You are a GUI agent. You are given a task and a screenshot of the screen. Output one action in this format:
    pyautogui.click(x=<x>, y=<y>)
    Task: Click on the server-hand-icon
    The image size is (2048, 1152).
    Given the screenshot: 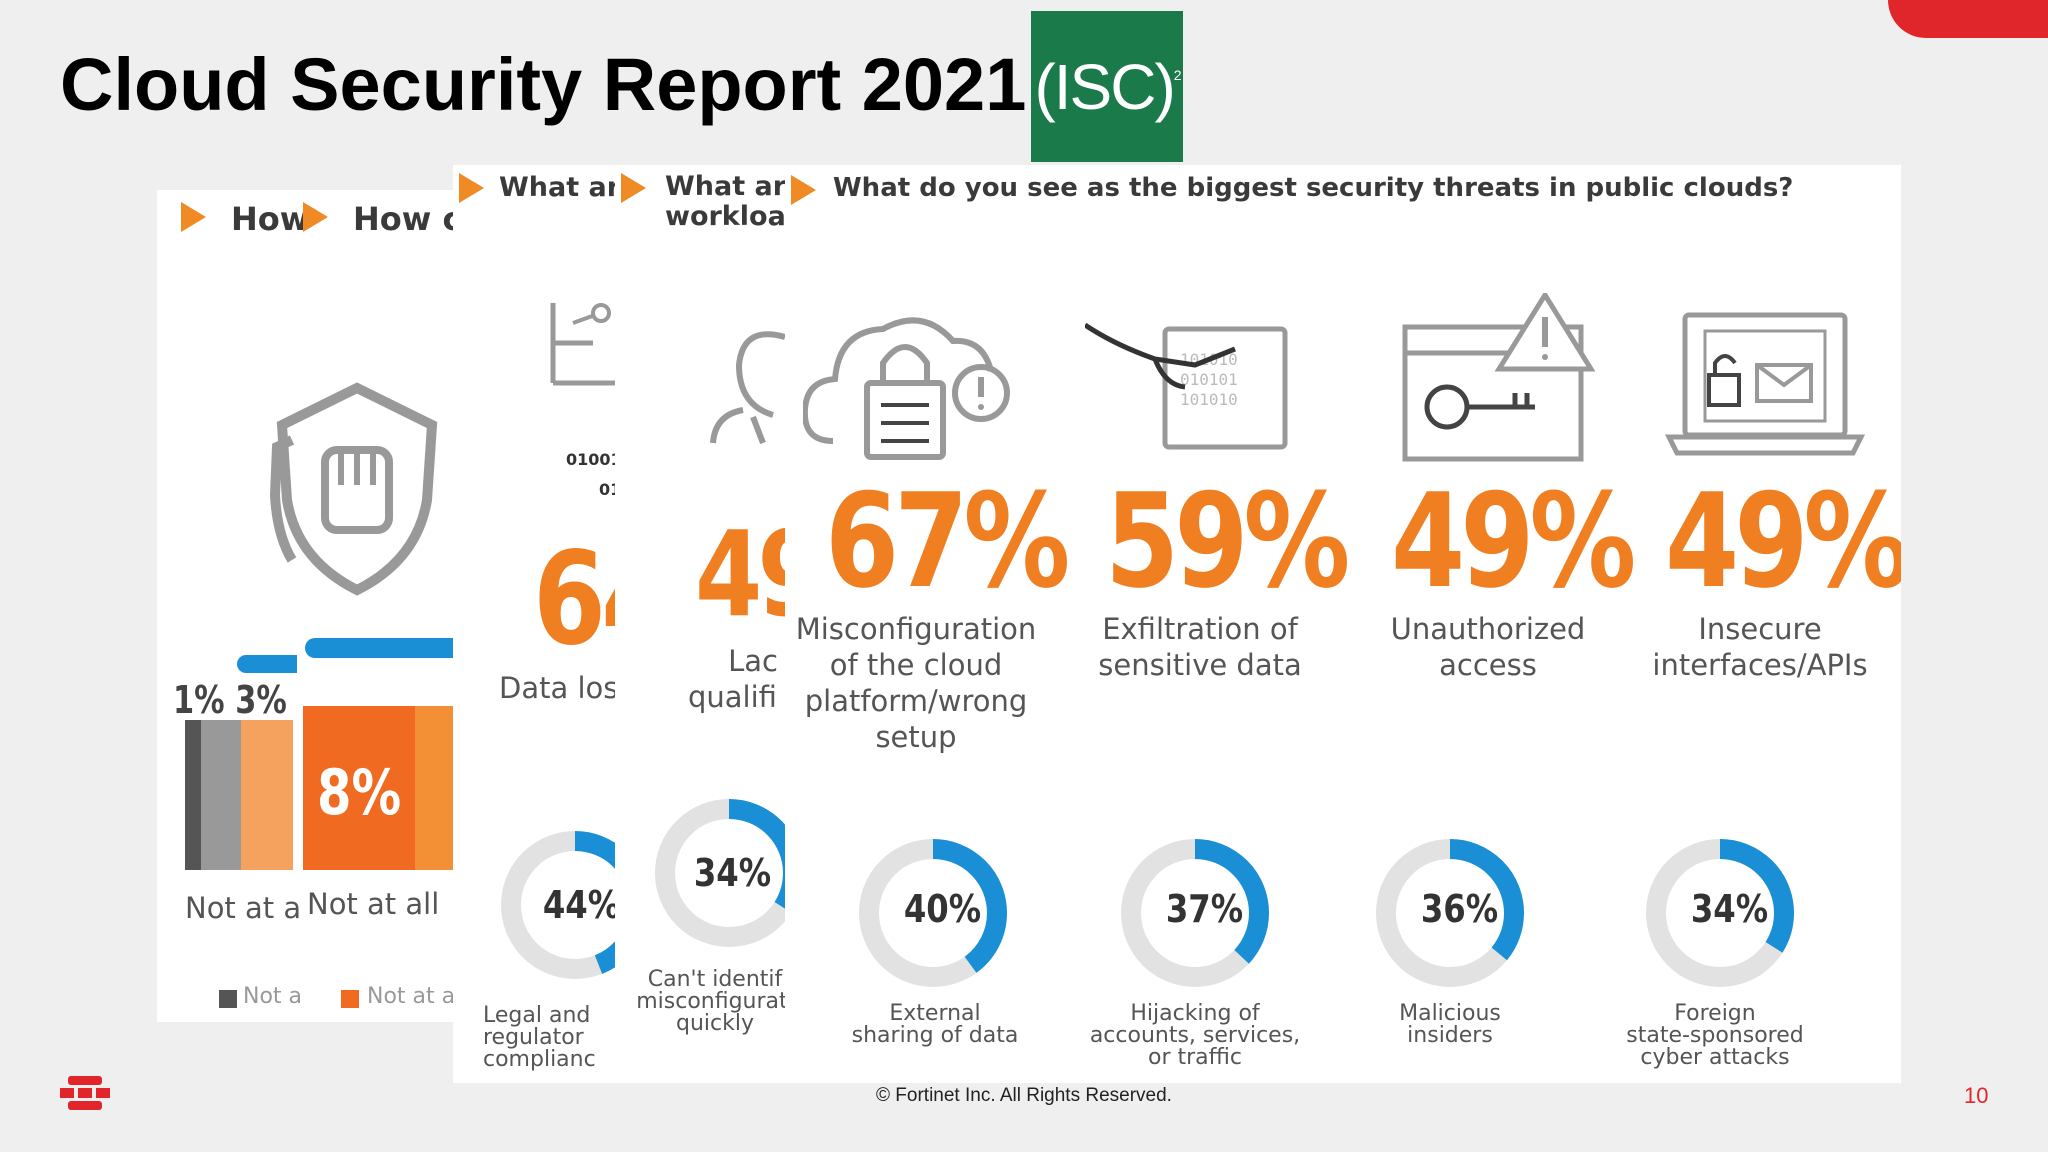 What is the action you would take?
    pyautogui.click(x=582, y=344)
    